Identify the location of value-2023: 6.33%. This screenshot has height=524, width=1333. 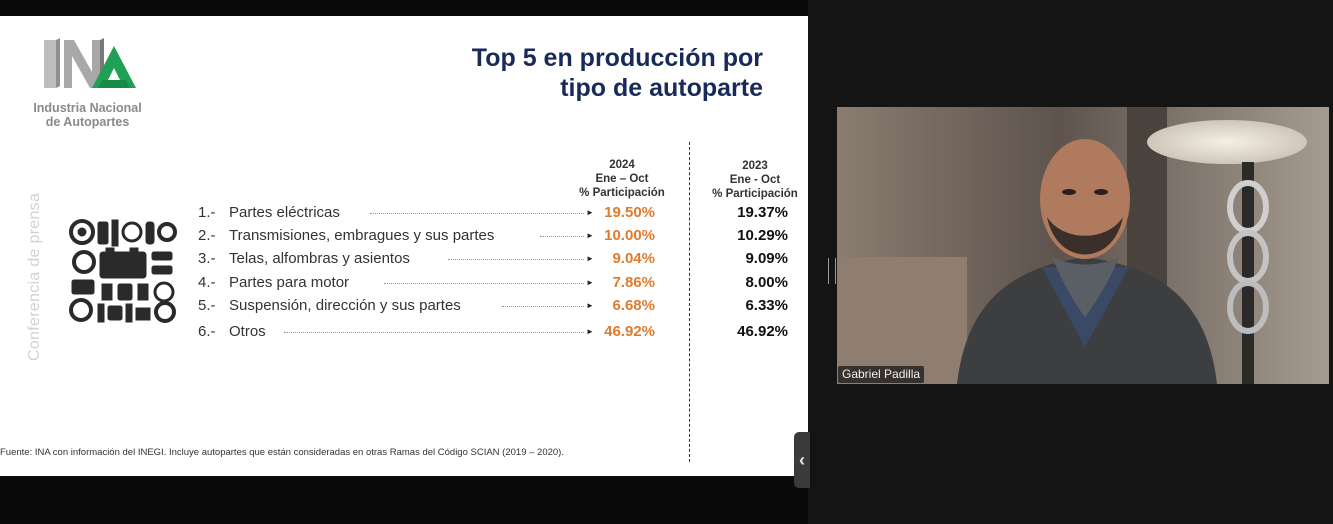
(766, 305).